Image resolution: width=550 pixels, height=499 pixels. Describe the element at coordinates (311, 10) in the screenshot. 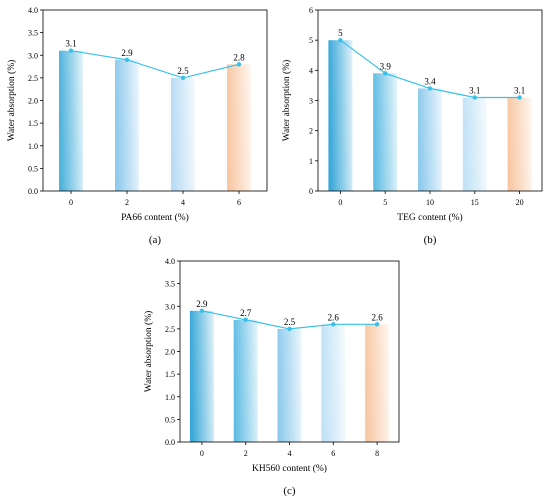

I see `y-tick-label: 6` at that location.